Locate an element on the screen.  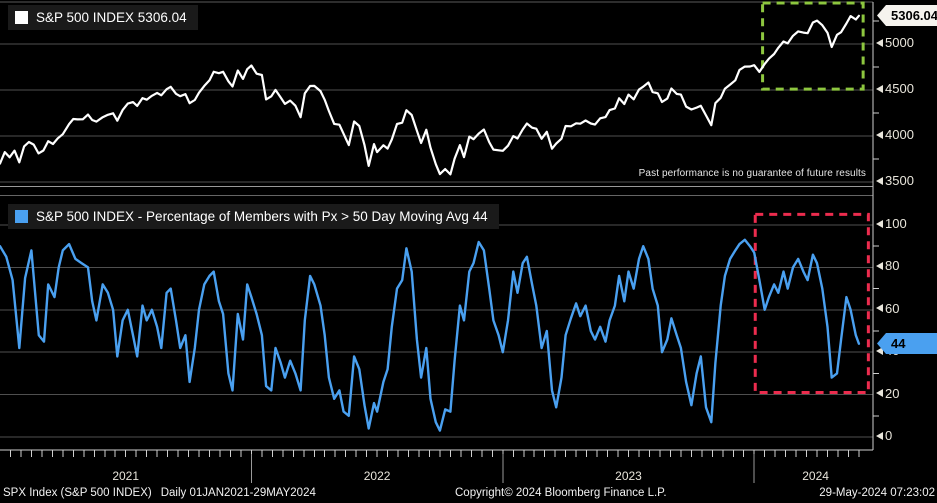
y-tick-label: 0 is located at coordinates (884, 435).